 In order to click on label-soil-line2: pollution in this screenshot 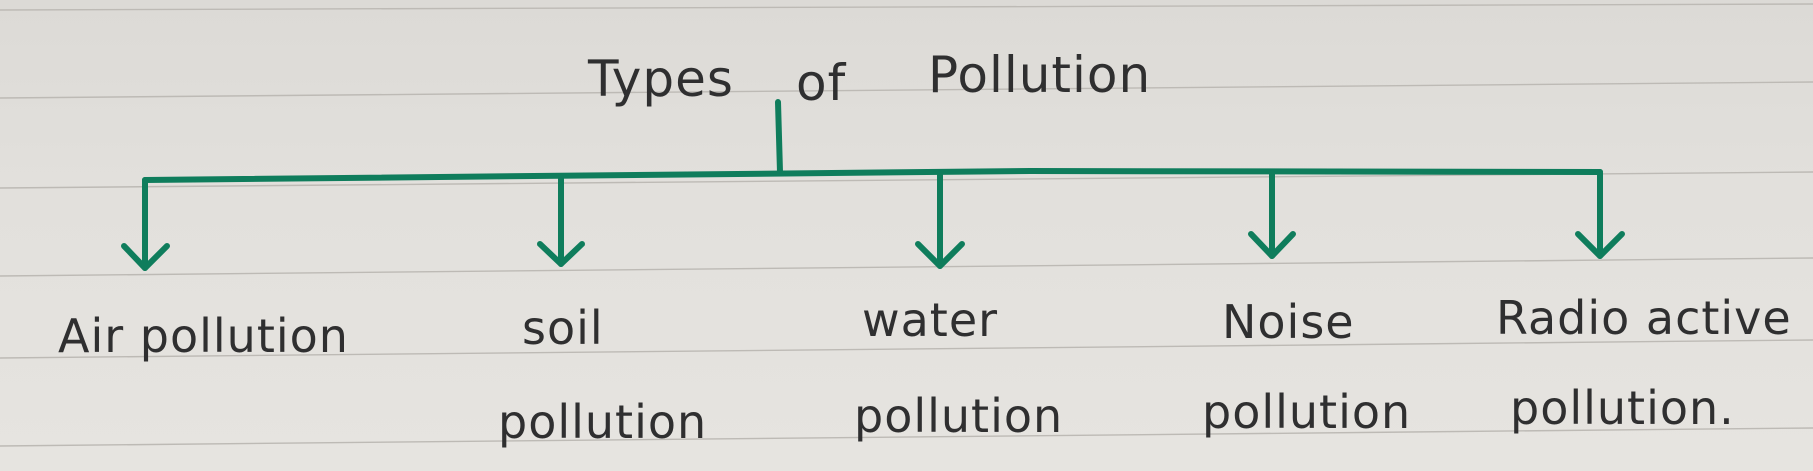, I will do `click(602, 422)`.